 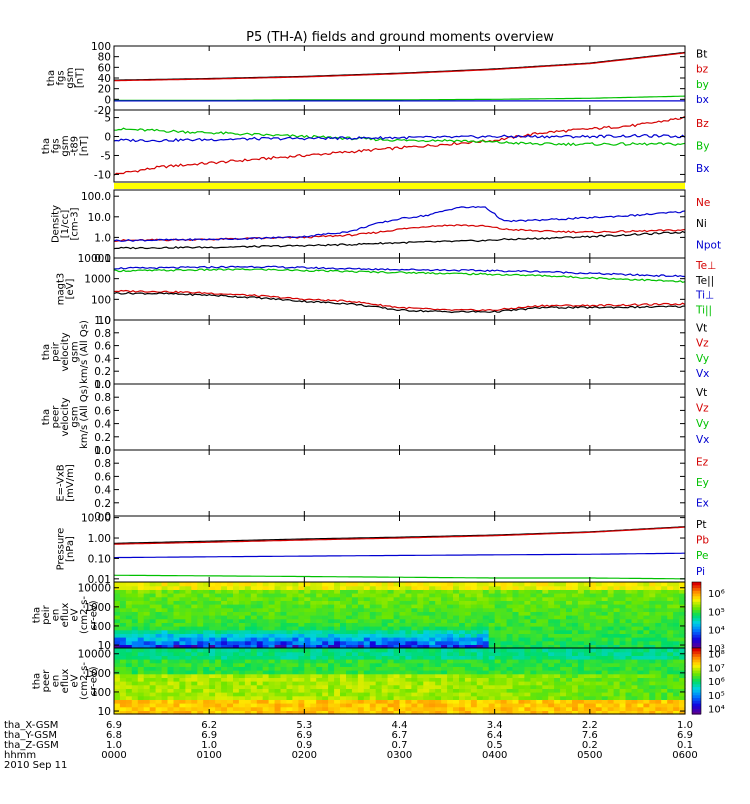 What do you see at coordinates (702, 463) in the screenshot?
I see `legend-entry: Ez` at bounding box center [702, 463].